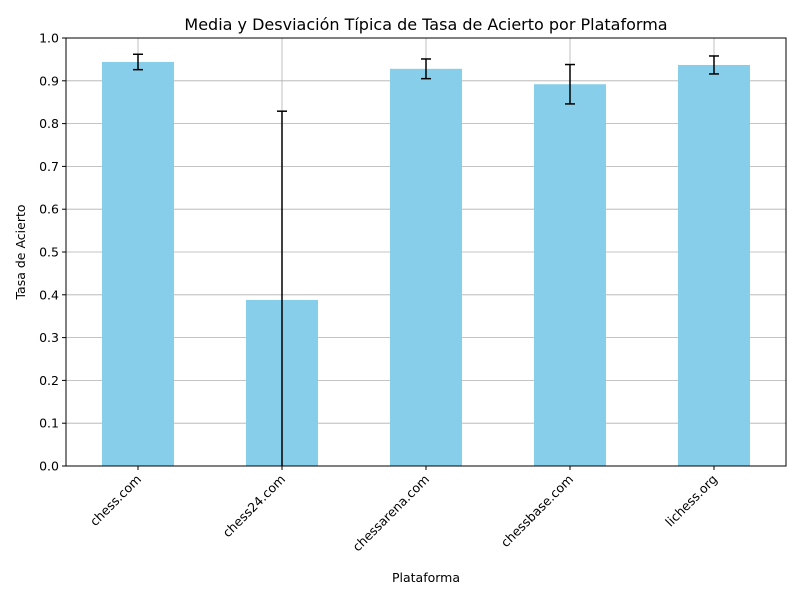 This screenshot has height=600, width=800. I want to click on y-tick-label: 0.0, so click(49, 466).